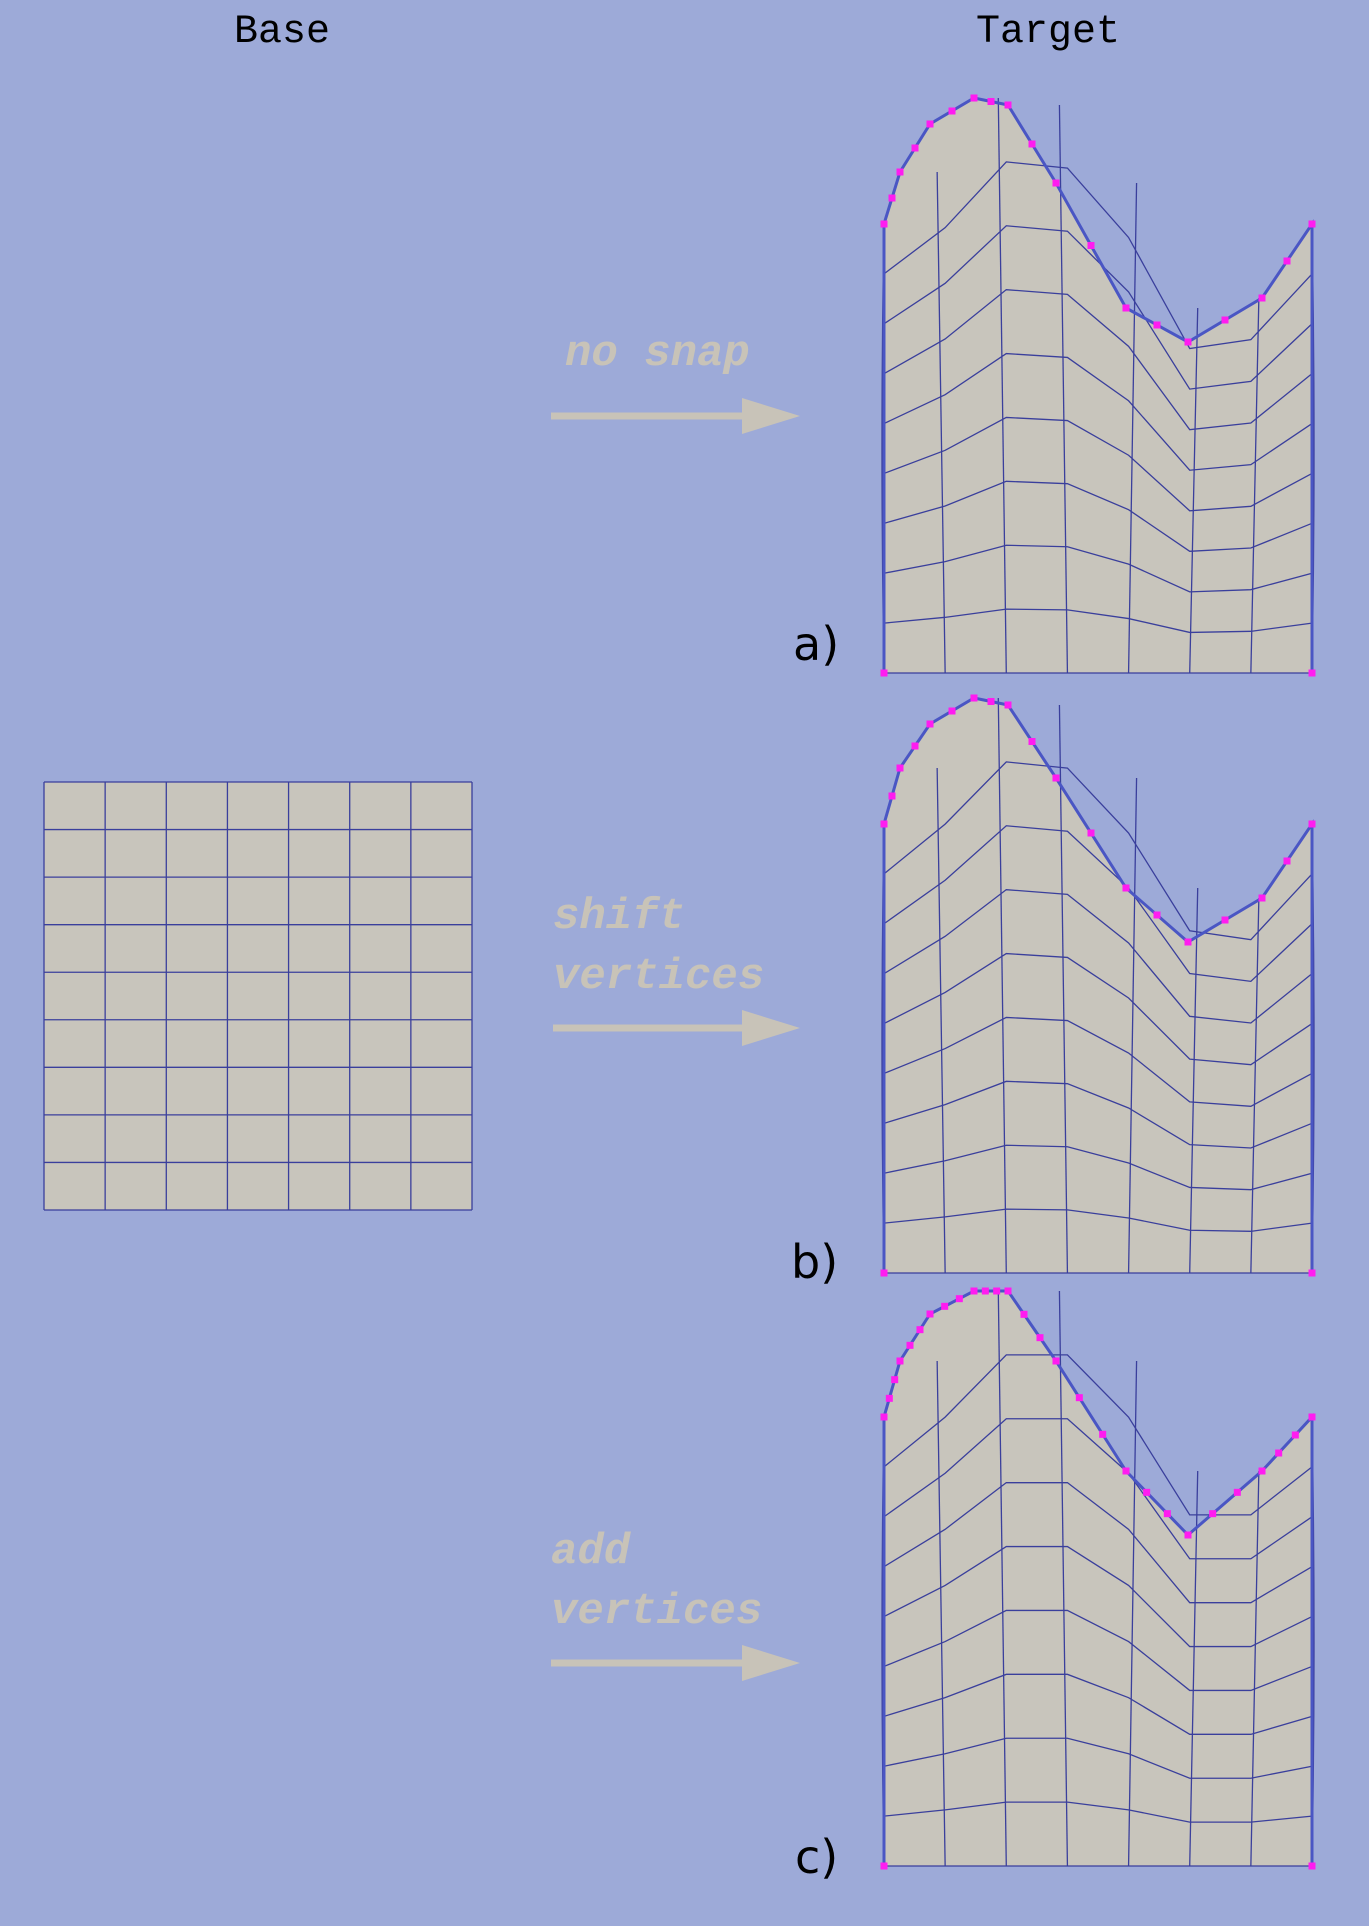 The width and height of the screenshot is (1369, 1926). What do you see at coordinates (675, 416) in the screenshot?
I see `step-arrow-a` at bounding box center [675, 416].